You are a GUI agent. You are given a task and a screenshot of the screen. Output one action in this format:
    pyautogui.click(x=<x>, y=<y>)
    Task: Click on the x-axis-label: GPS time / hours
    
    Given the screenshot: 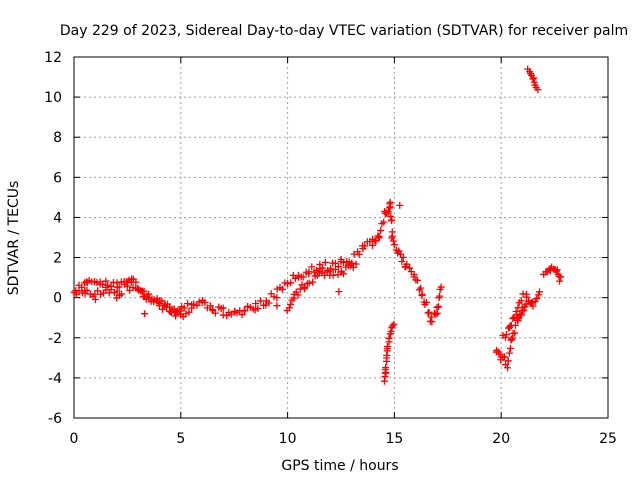 What is the action you would take?
    pyautogui.click(x=339, y=466)
    